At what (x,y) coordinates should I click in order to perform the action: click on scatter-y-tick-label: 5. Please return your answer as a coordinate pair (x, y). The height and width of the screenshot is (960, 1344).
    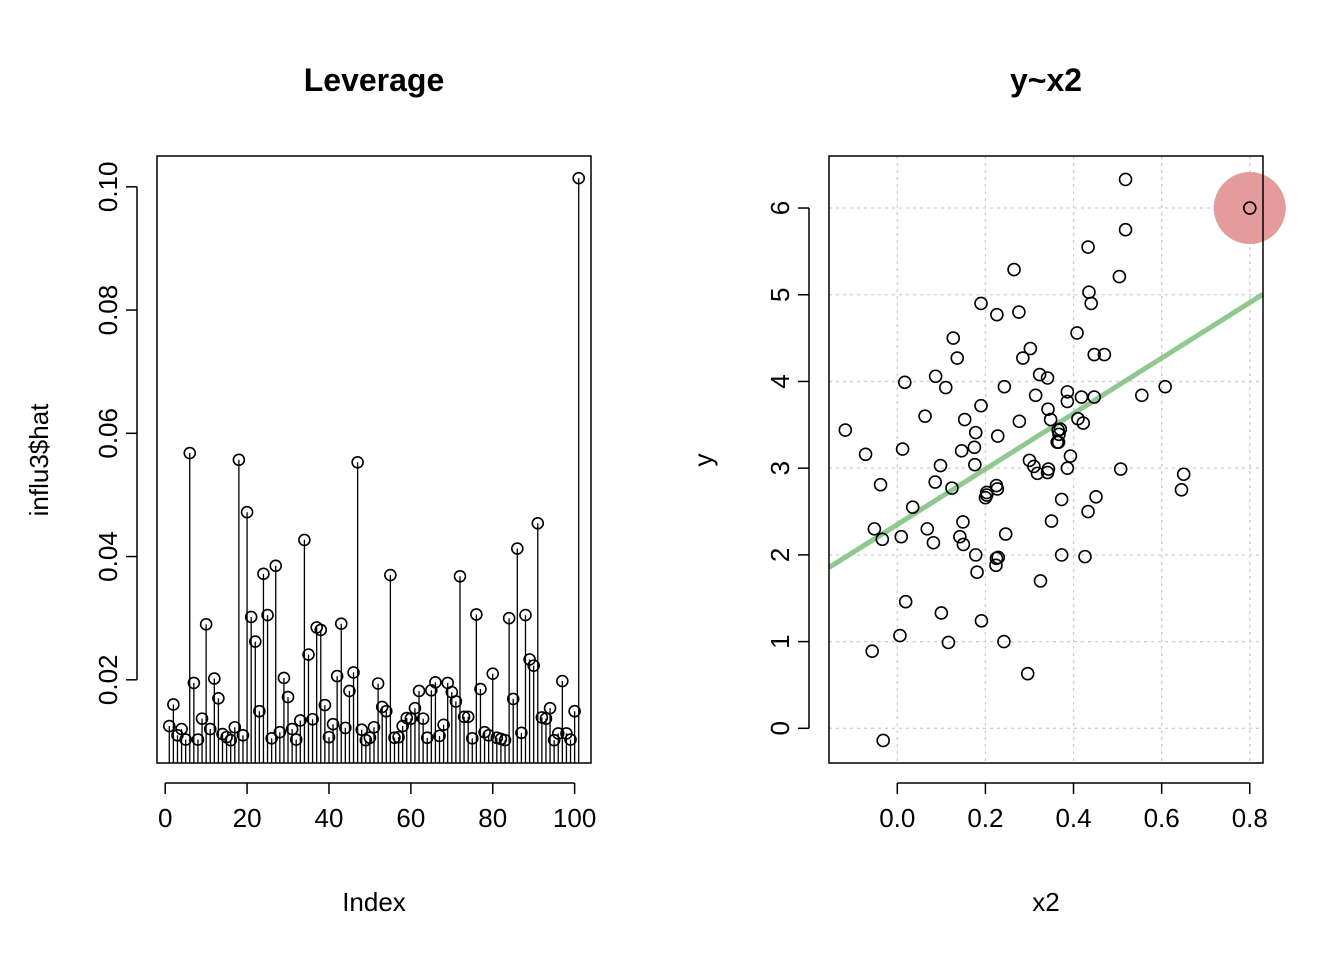
    Looking at the image, I should click on (780, 295).